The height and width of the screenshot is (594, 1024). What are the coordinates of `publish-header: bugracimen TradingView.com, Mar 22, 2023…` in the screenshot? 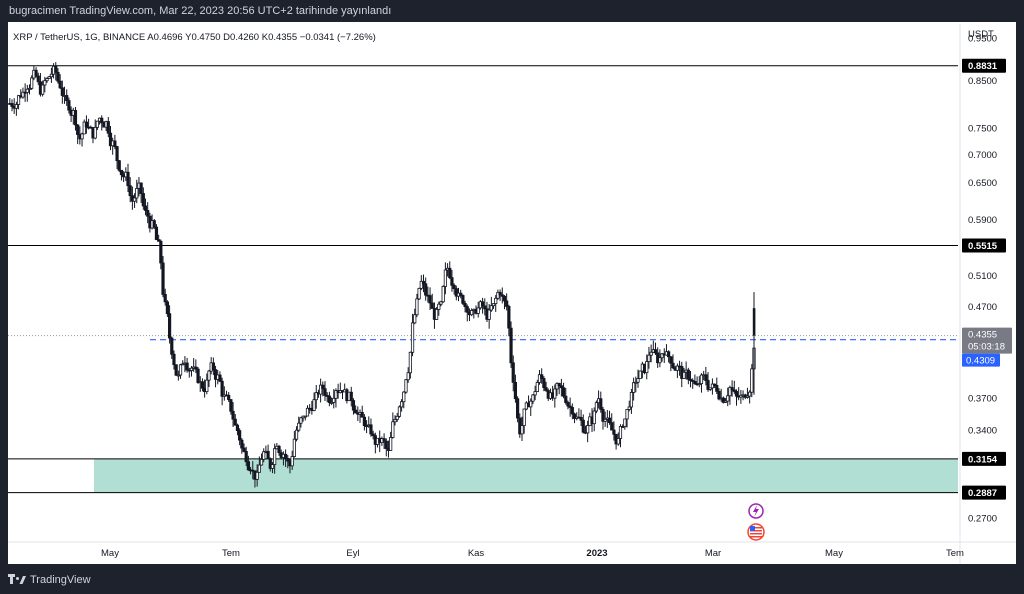 It's located at (512, 11).